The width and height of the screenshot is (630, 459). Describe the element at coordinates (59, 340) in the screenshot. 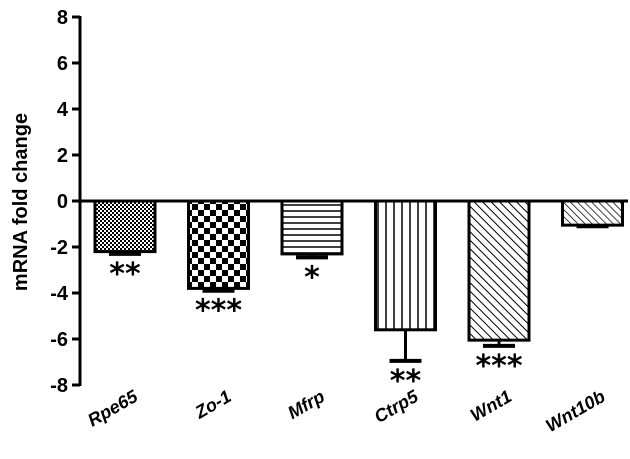

I see `y-tick-label: -6` at that location.